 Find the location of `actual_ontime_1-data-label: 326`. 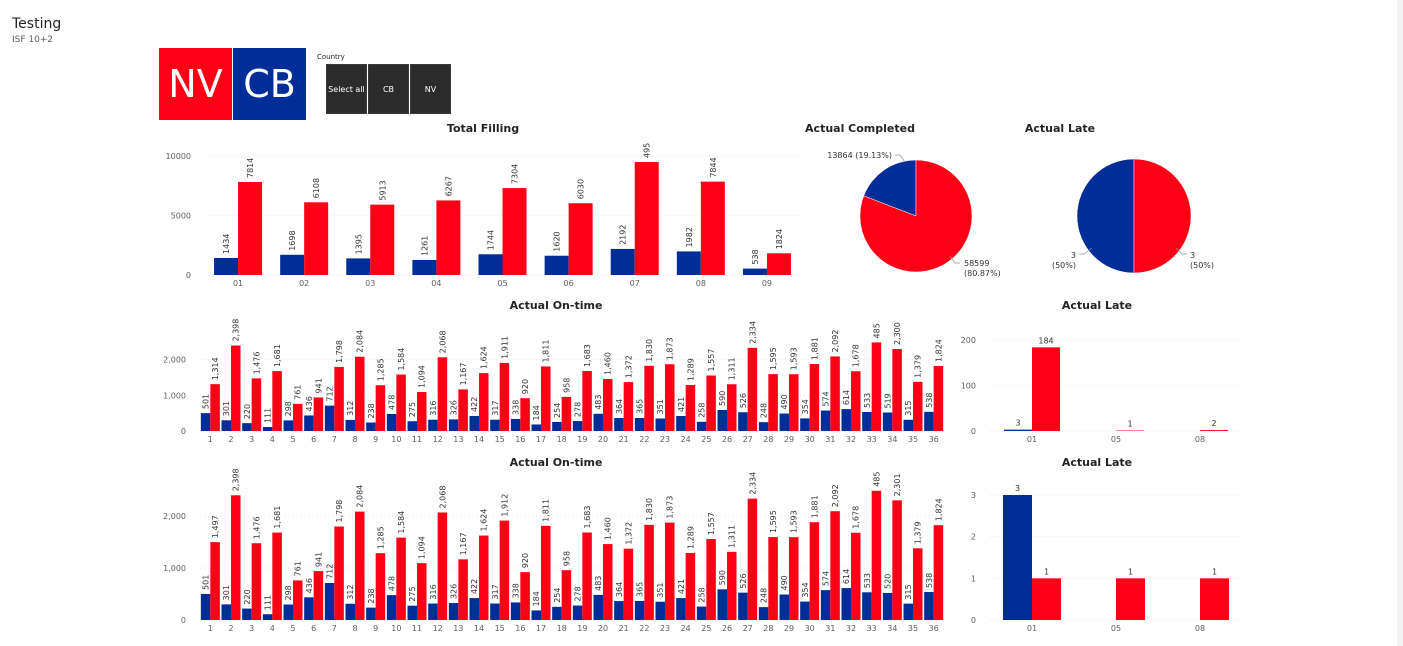

actual_ontime_1-data-label: 326 is located at coordinates (454, 407).